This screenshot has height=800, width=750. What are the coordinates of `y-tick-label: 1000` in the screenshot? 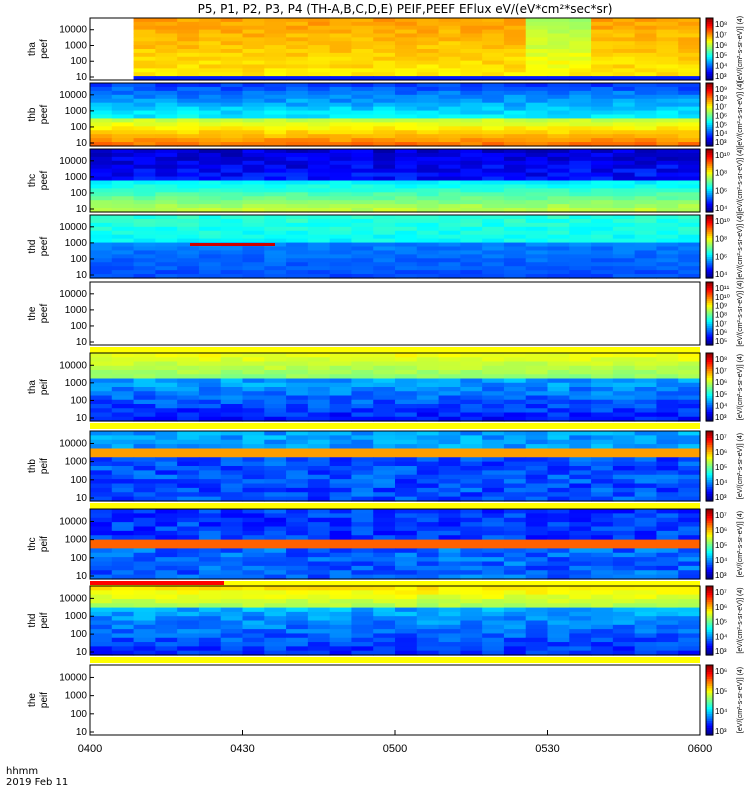 It's located at (76, 45).